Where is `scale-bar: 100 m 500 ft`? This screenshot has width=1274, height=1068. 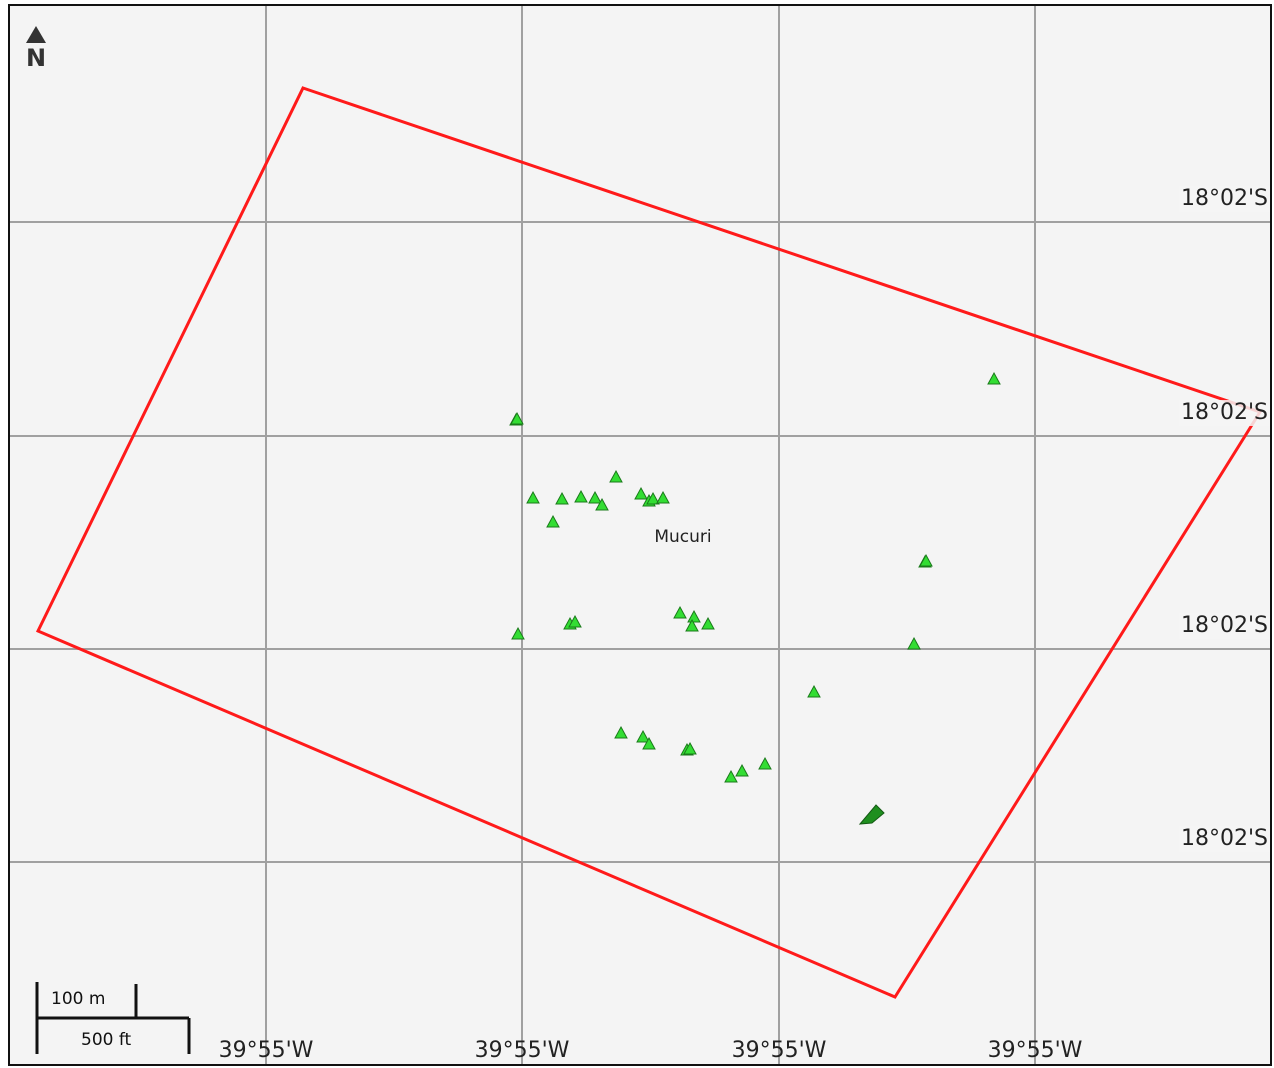
scale-bar: 100 m 500 ft is located at coordinates (114, 1022).